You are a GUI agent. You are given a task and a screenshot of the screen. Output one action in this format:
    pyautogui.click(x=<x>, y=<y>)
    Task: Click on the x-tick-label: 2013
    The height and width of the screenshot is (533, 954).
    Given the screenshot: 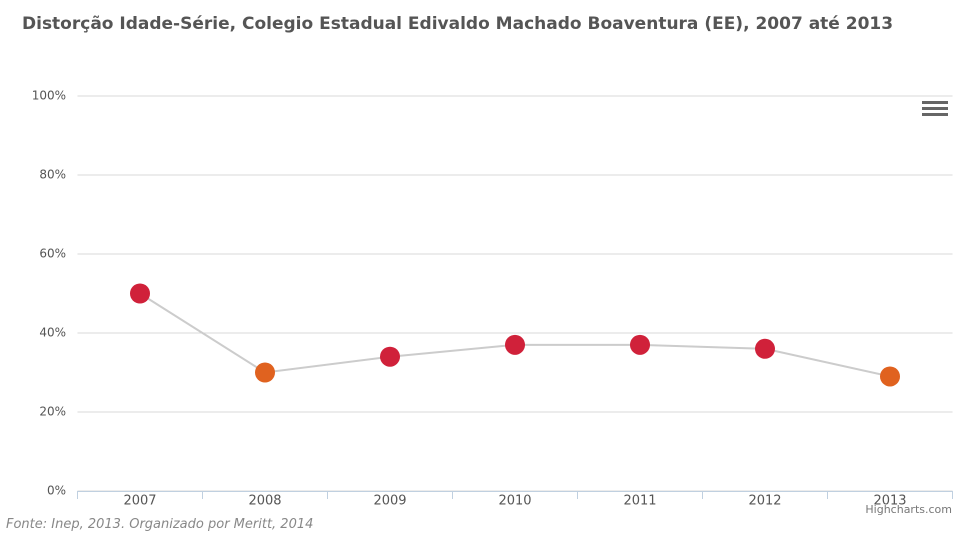 What is the action you would take?
    pyautogui.click(x=889, y=501)
    